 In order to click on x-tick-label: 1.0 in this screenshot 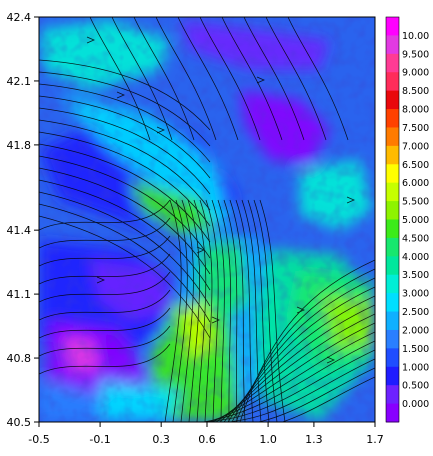, I will do `click(268, 439)`.